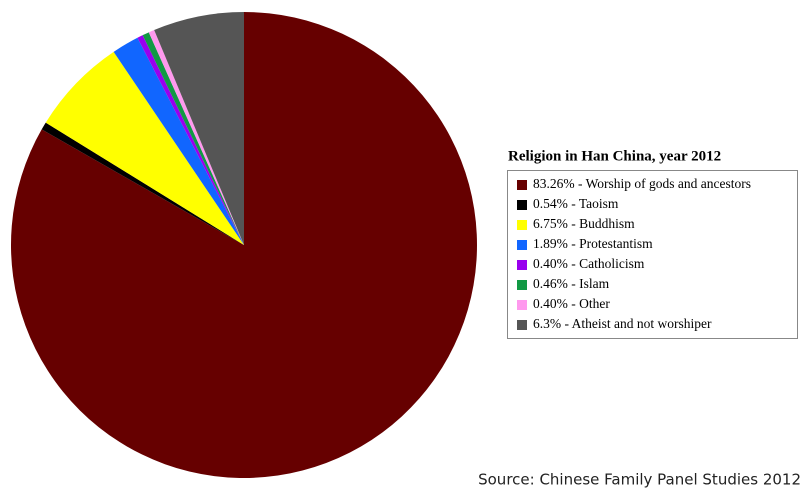 The width and height of the screenshot is (810, 492). What do you see at coordinates (622, 323) in the screenshot?
I see `legend-label: 6.3% - Atheist and not worshiper` at bounding box center [622, 323].